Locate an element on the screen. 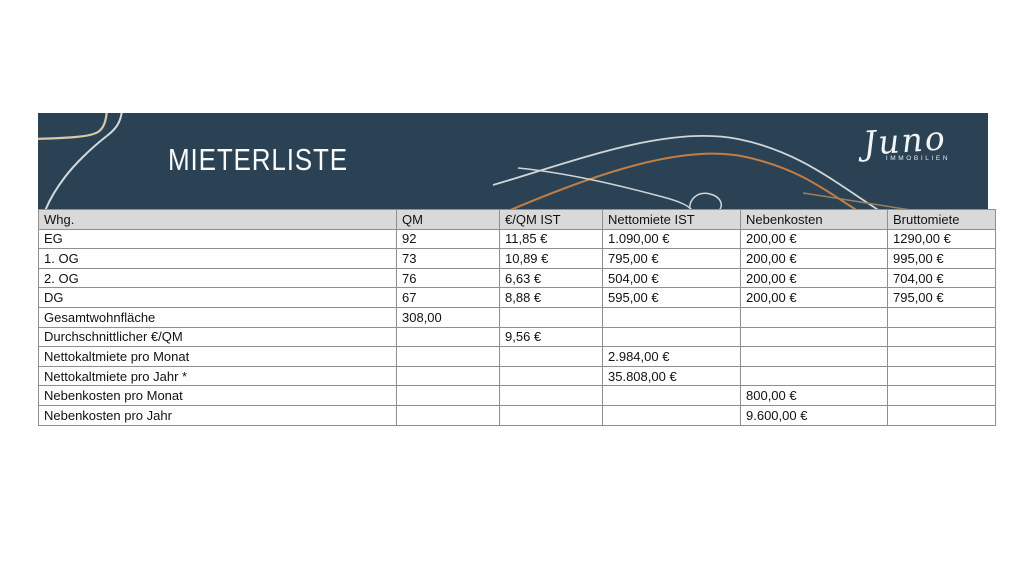 The height and width of the screenshot is (576, 1024). cell-eur-qm: 6,63 € is located at coordinates (551, 278).